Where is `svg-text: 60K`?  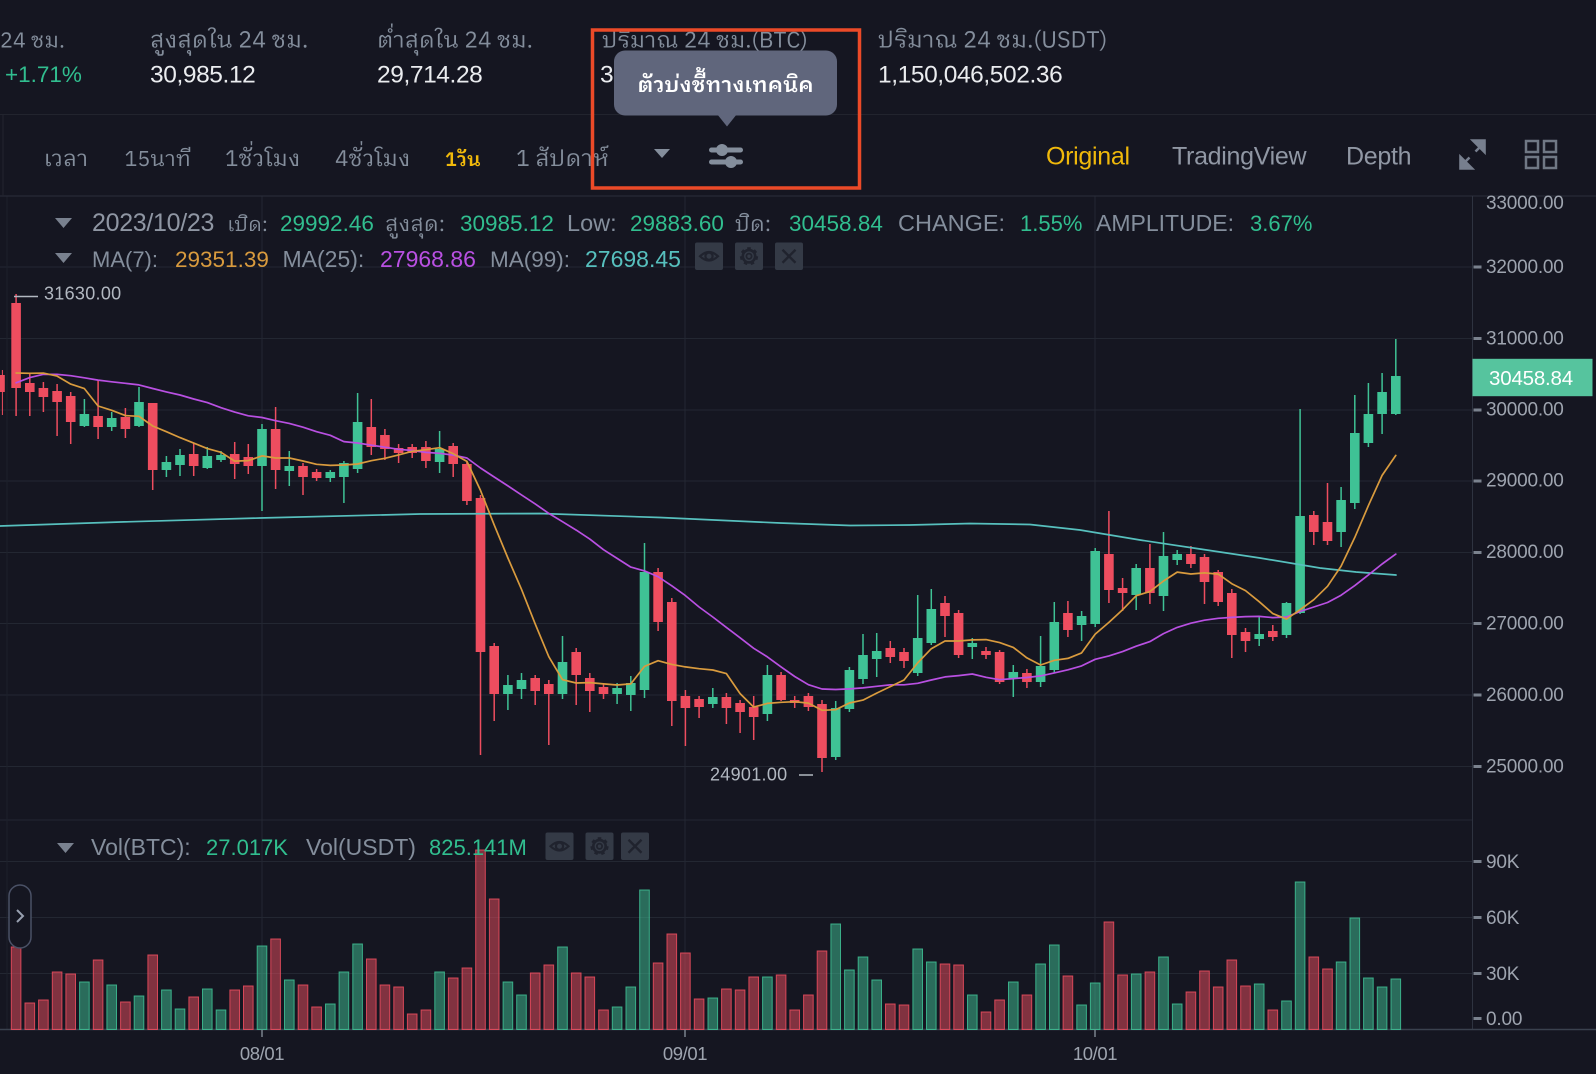 svg-text: 60K is located at coordinates (1503, 918).